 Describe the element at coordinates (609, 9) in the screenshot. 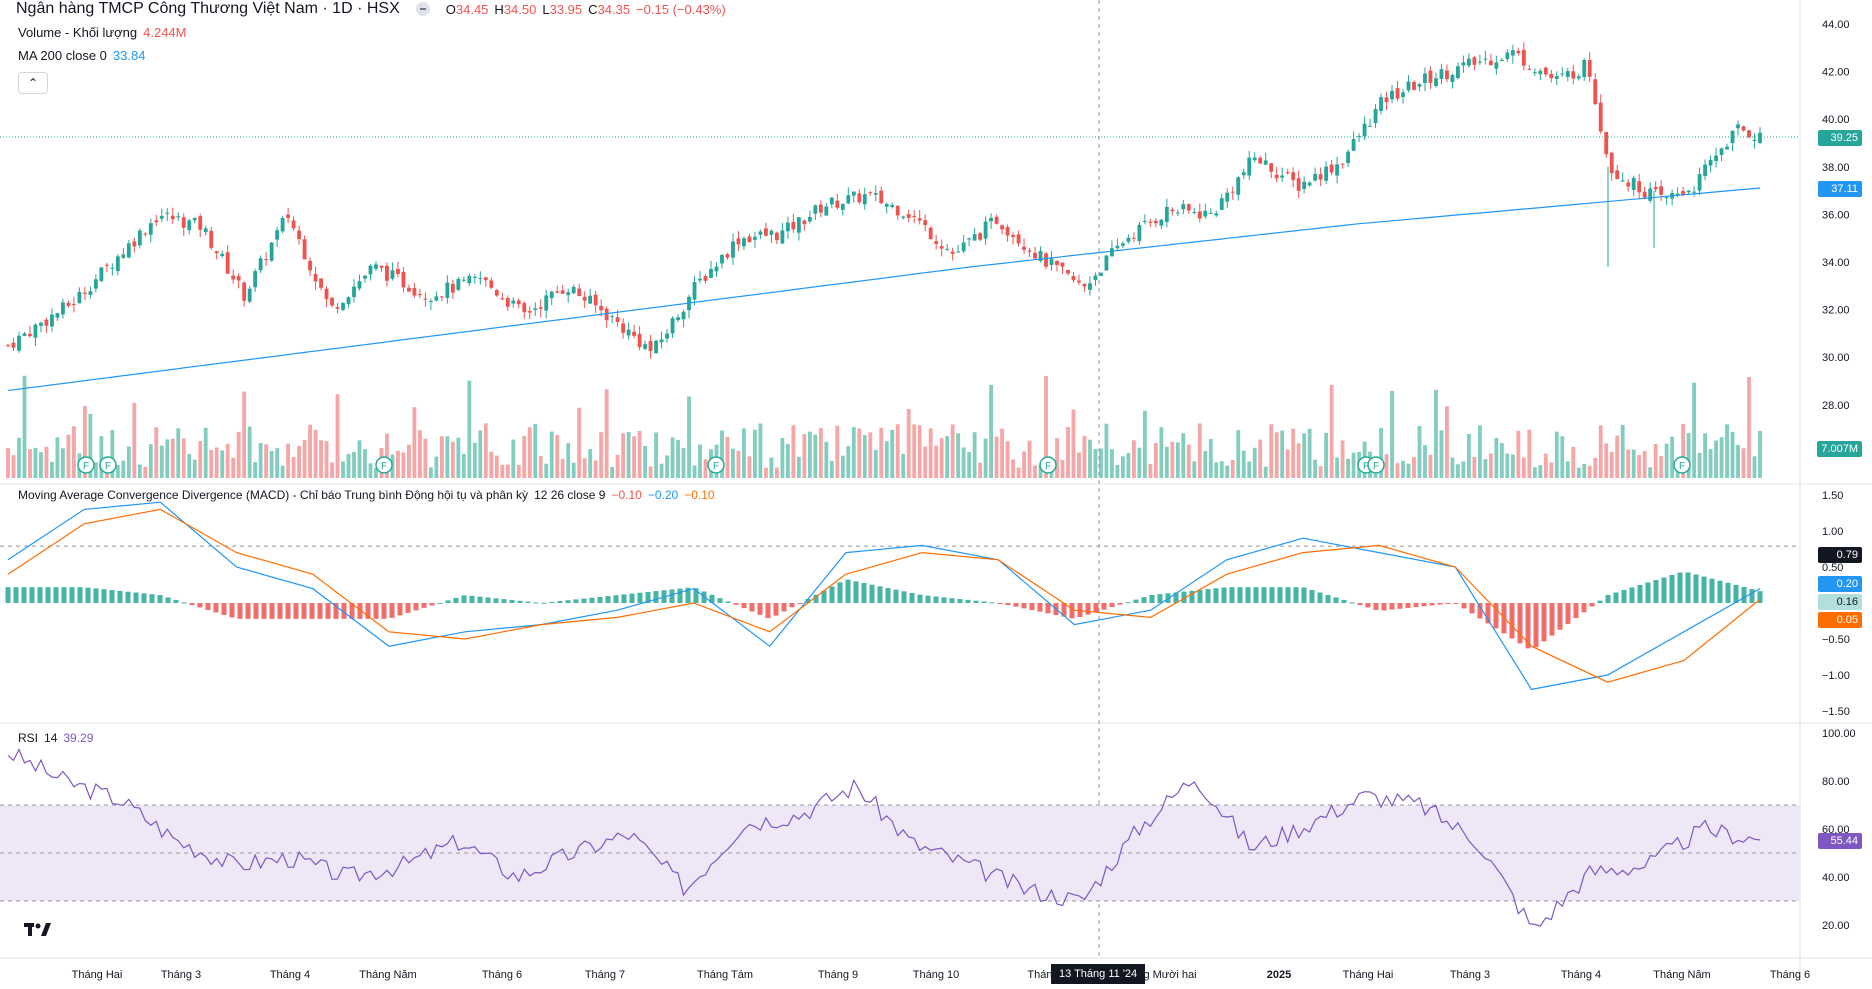

I see `ohlc-close: C34.35` at that location.